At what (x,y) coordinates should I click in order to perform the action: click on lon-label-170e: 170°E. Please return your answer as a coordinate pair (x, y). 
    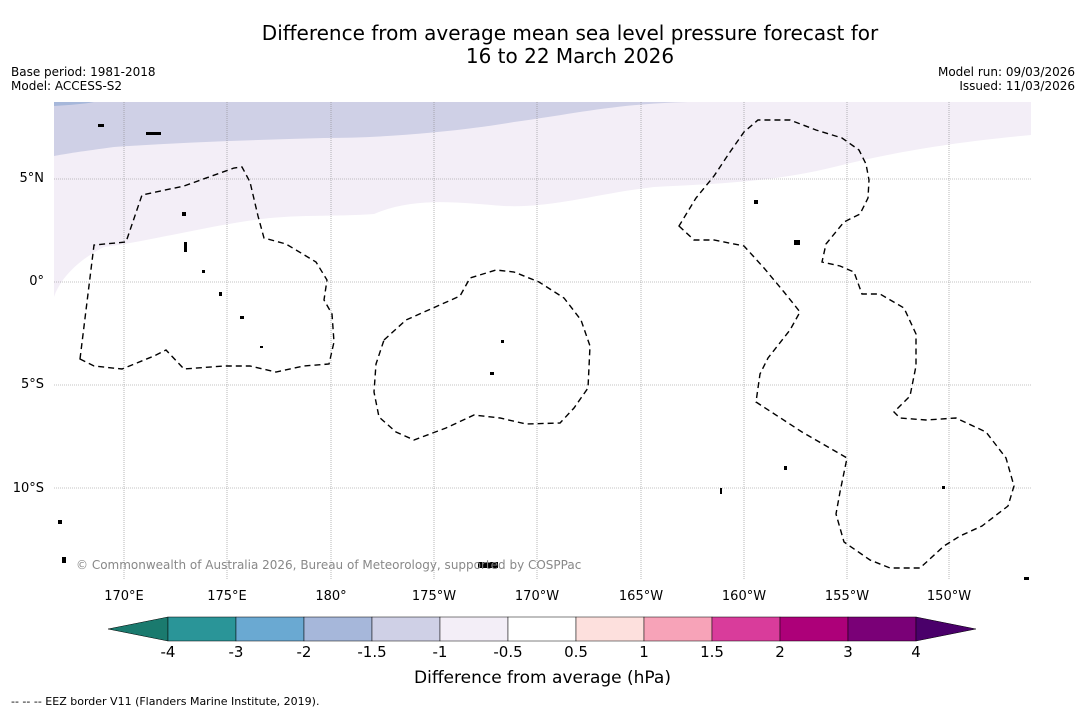
    Looking at the image, I should click on (124, 596).